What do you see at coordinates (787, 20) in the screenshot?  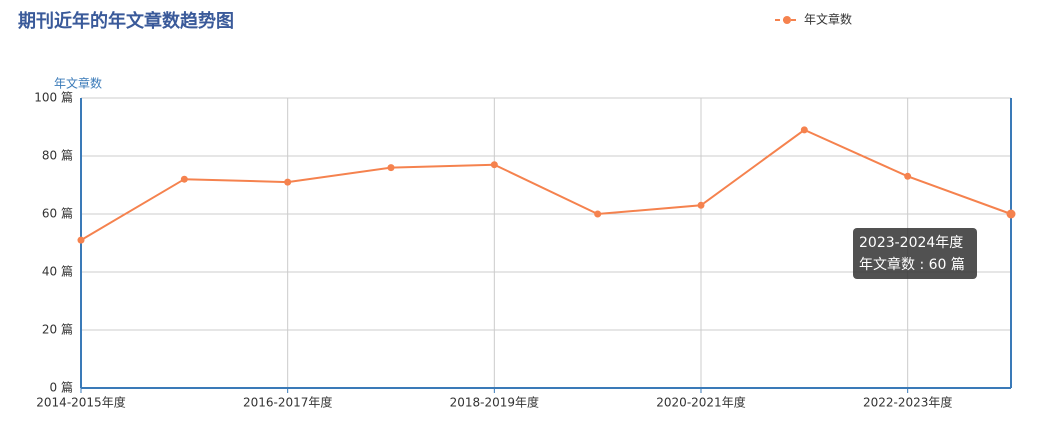 I see `legend-marker` at bounding box center [787, 20].